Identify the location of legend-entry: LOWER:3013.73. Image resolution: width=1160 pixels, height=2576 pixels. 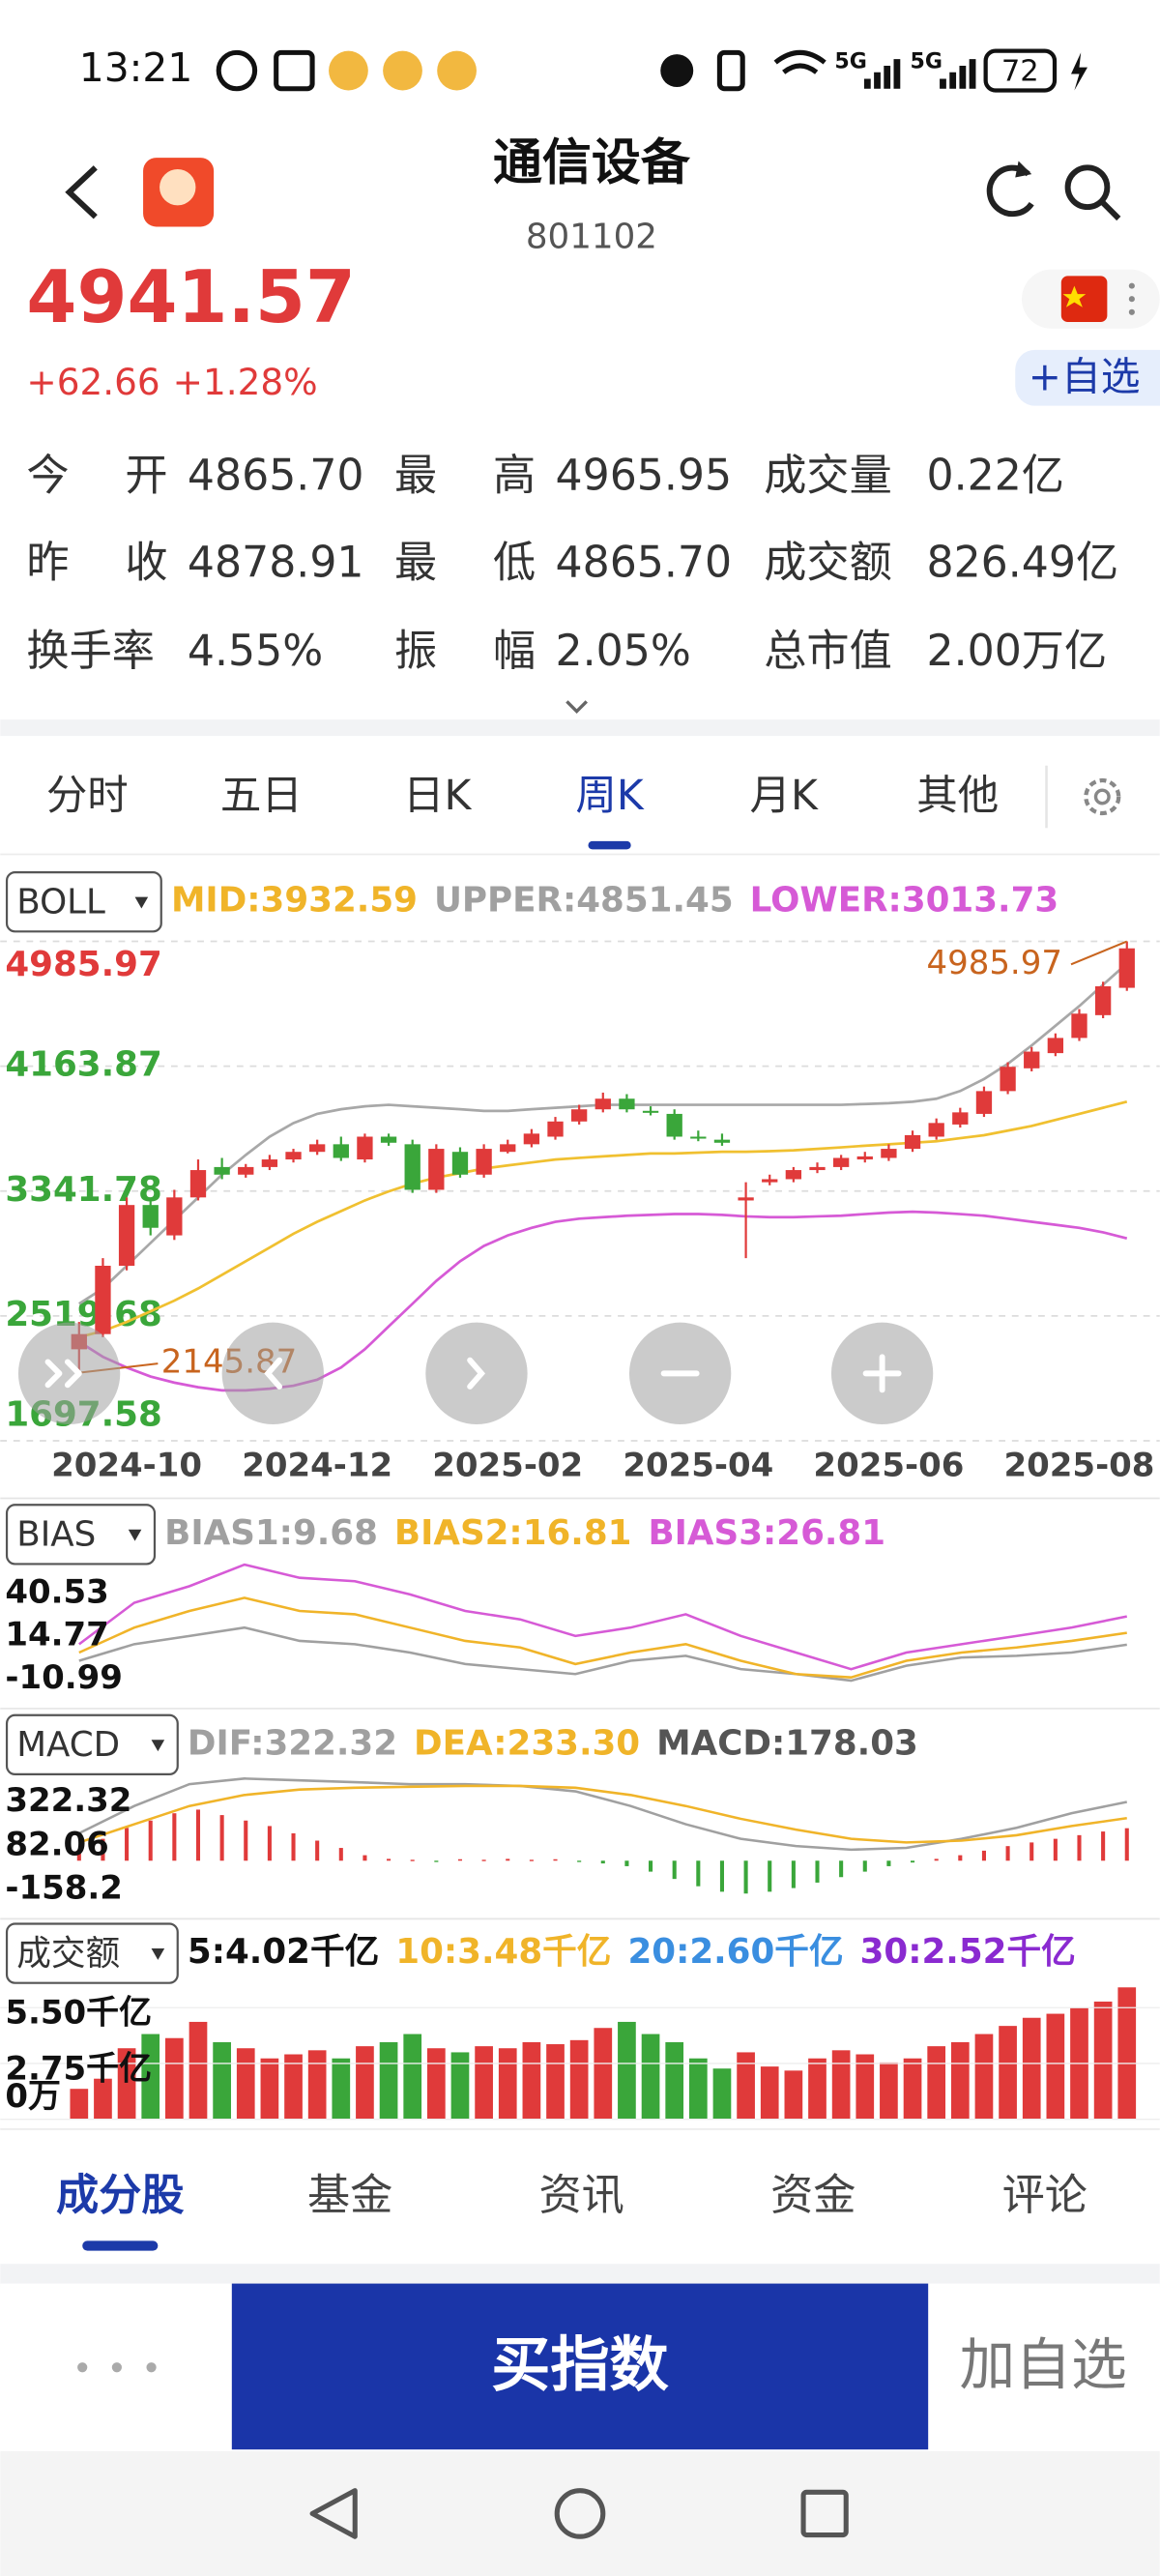
(904, 901).